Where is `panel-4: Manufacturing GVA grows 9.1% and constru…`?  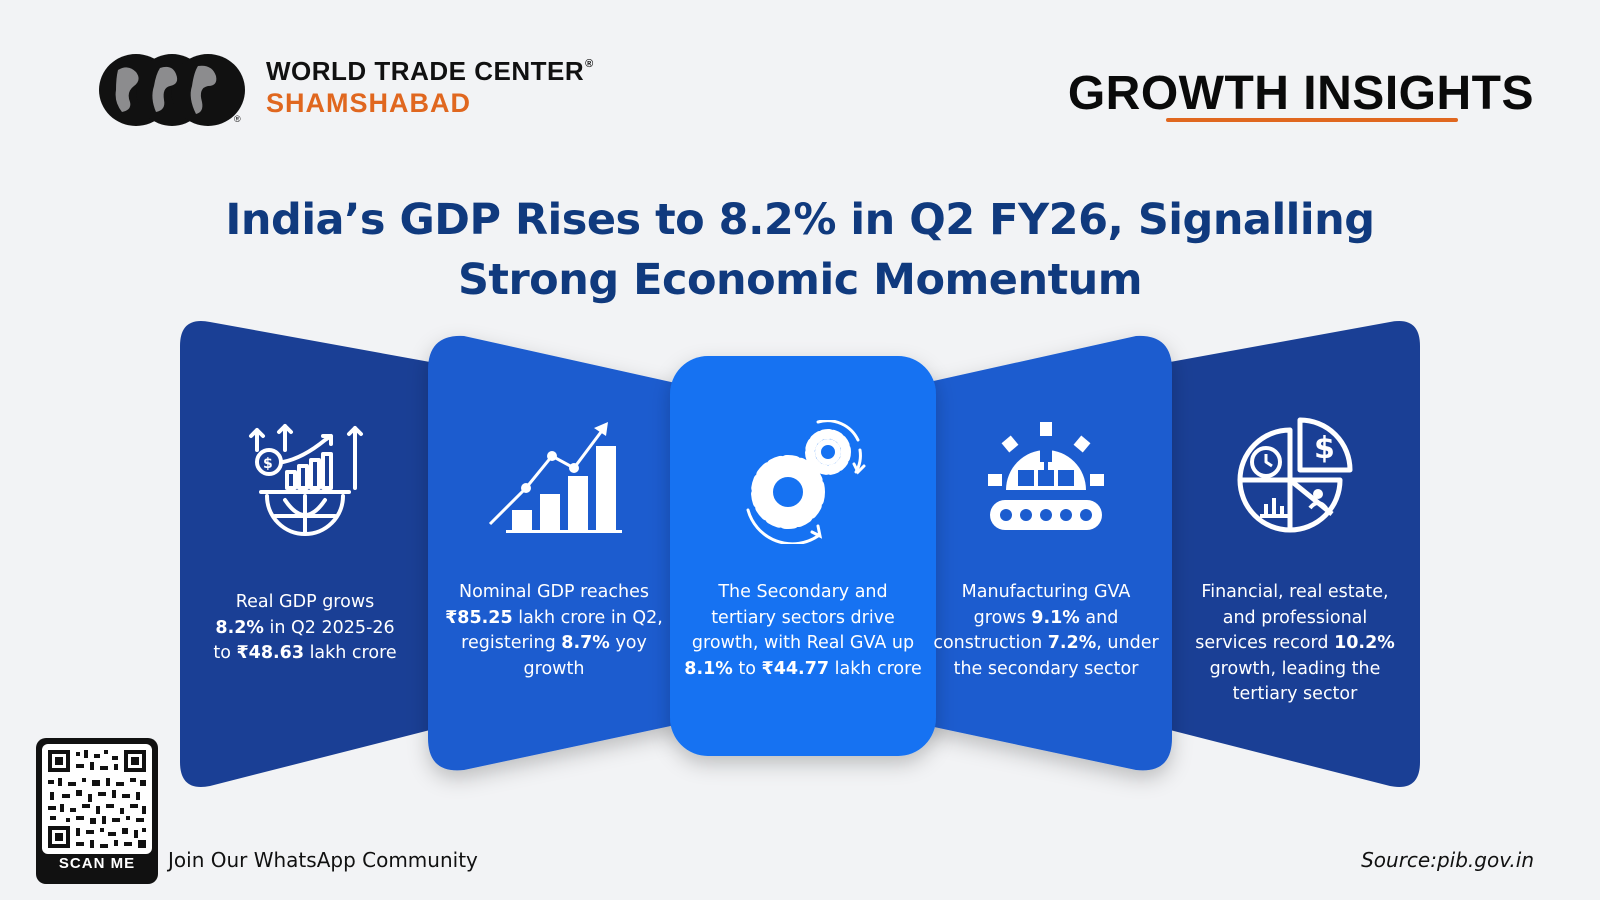
panel-4: Manufacturing GVA grows 9.1% and constru… is located at coordinates (1046, 570).